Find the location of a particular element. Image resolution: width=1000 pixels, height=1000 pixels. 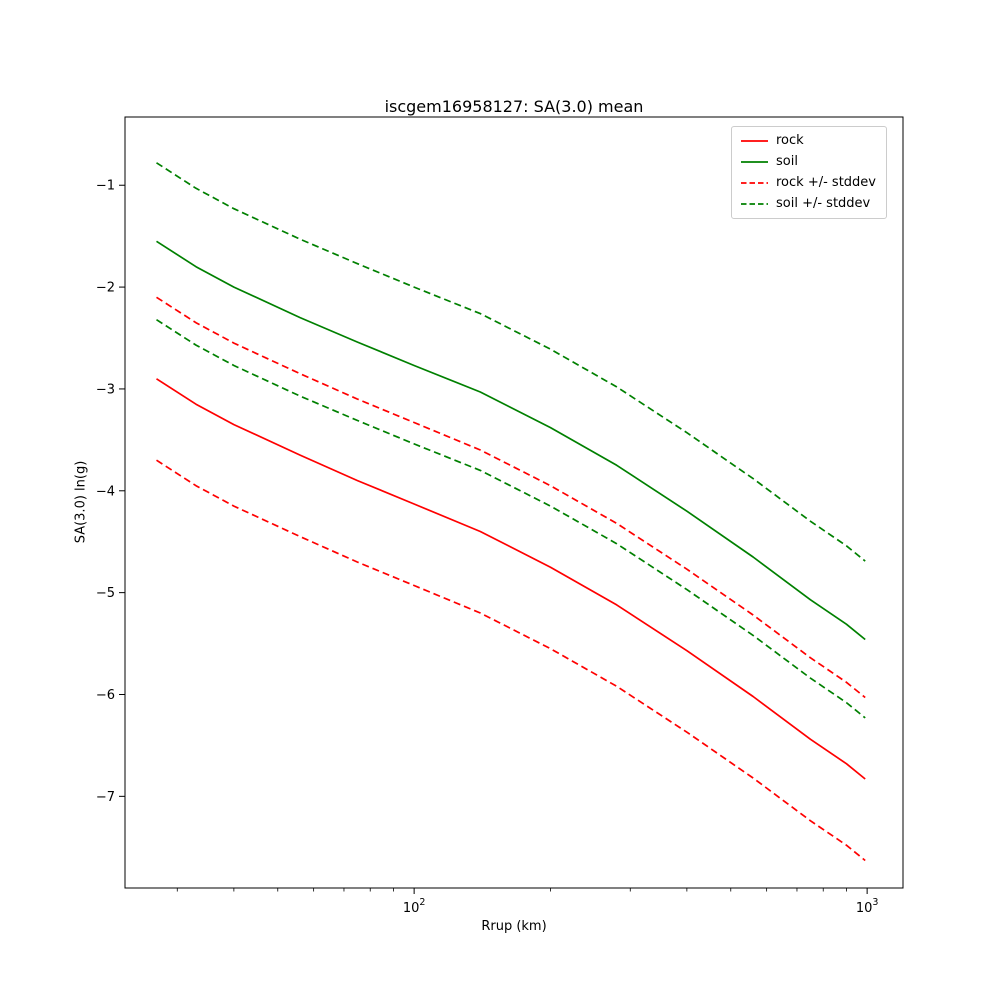

x-tick-label: 10² is located at coordinates (414, 906).